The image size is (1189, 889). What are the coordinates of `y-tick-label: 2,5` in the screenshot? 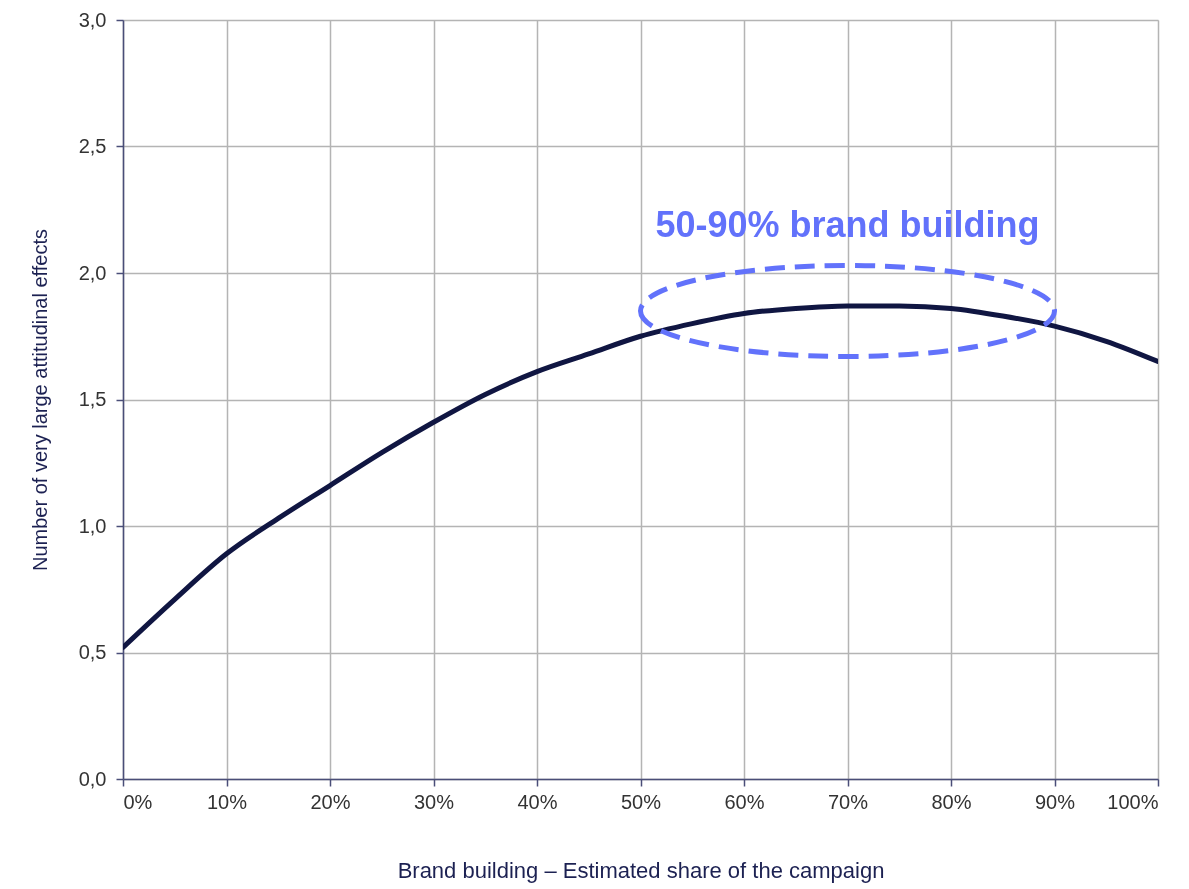 It's located at (92, 146).